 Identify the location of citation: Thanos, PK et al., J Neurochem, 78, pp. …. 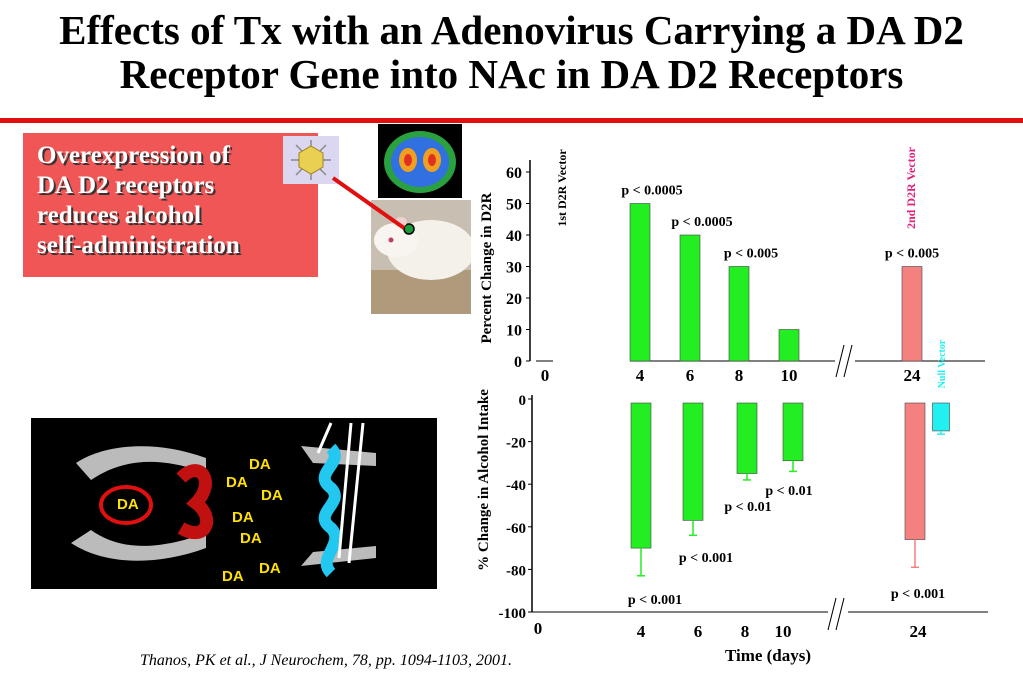
(326, 660).